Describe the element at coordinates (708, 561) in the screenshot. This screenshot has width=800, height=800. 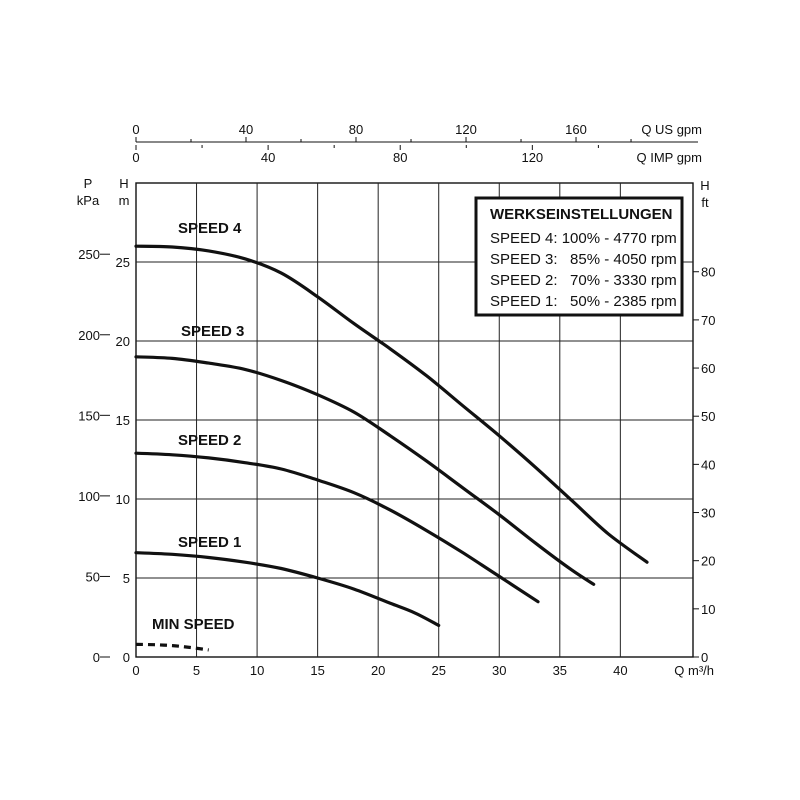
I see `y-ft-tick-label: 20` at that location.